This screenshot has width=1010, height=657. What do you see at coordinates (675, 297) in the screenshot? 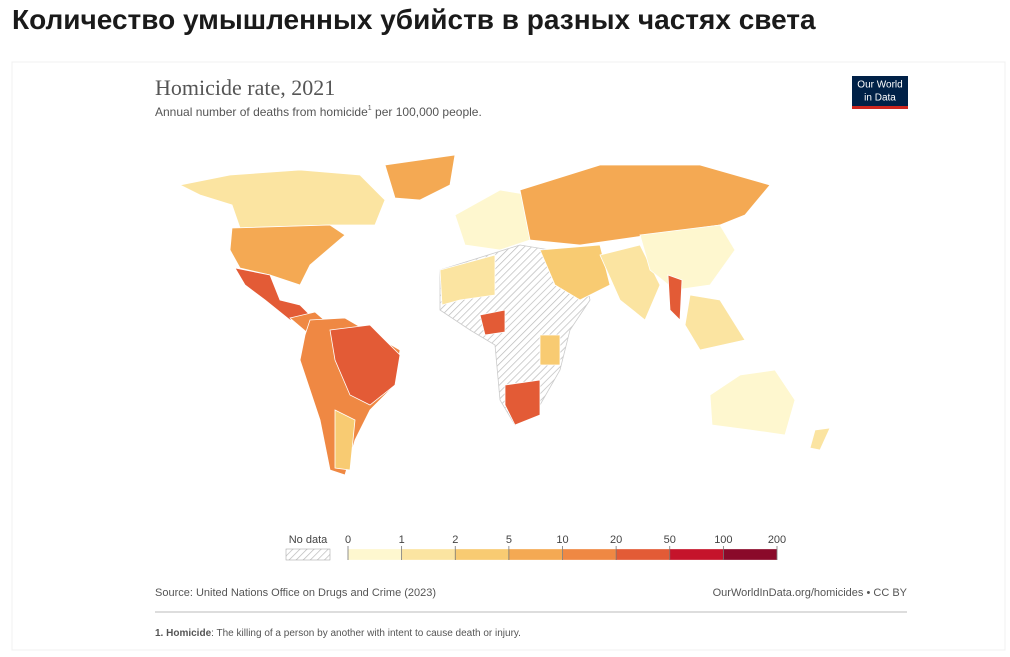
I see `myanmar` at bounding box center [675, 297].